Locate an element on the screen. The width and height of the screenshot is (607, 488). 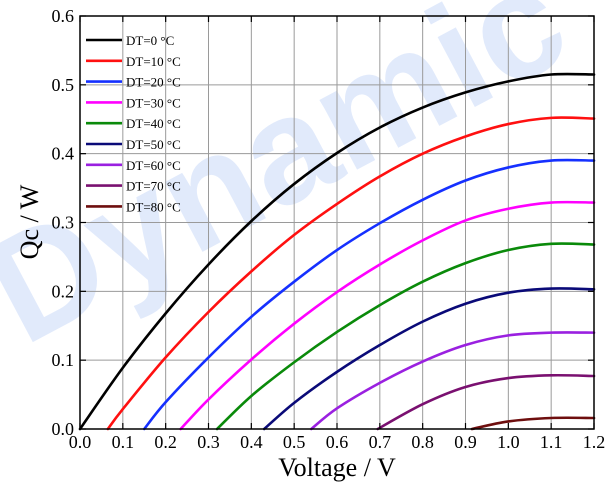
legend-label-7: DT=70 °C is located at coordinates (153, 186).